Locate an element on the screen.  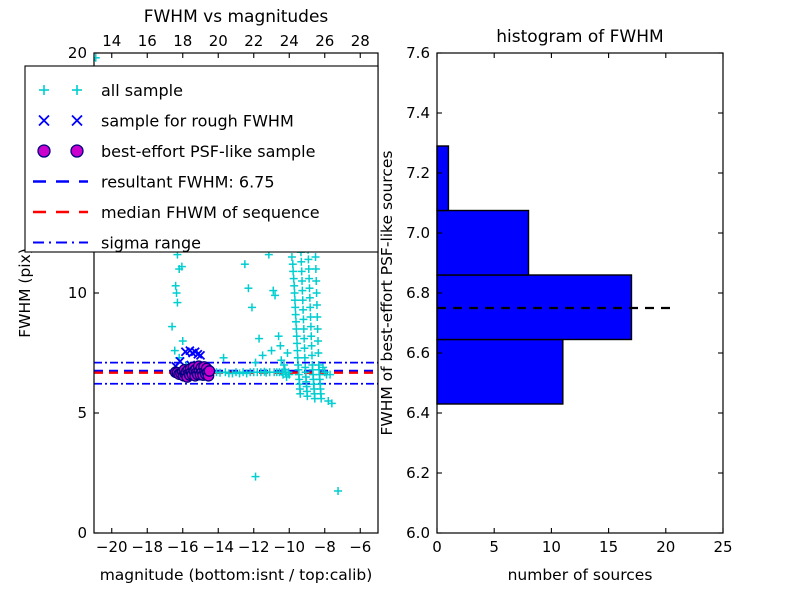
legend-item-sigma-range: sigma range is located at coordinates (117, 243).